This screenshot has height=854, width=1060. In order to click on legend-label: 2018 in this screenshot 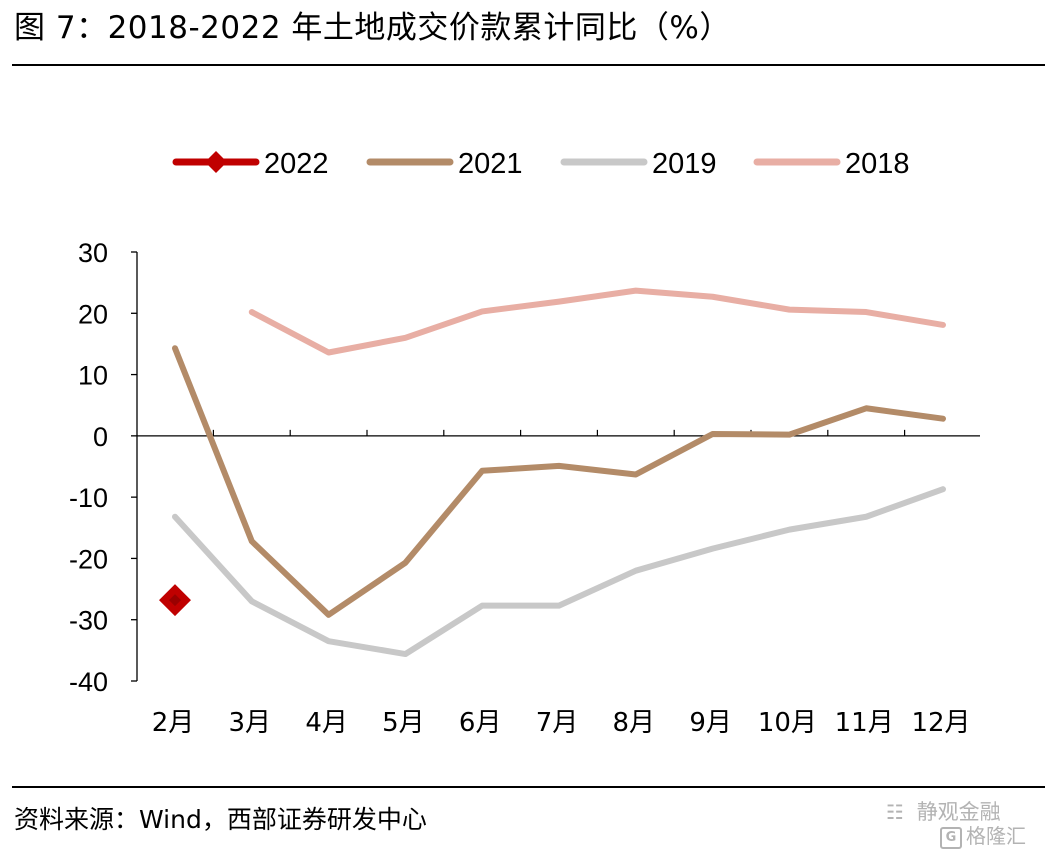, I will do `click(877, 164)`.